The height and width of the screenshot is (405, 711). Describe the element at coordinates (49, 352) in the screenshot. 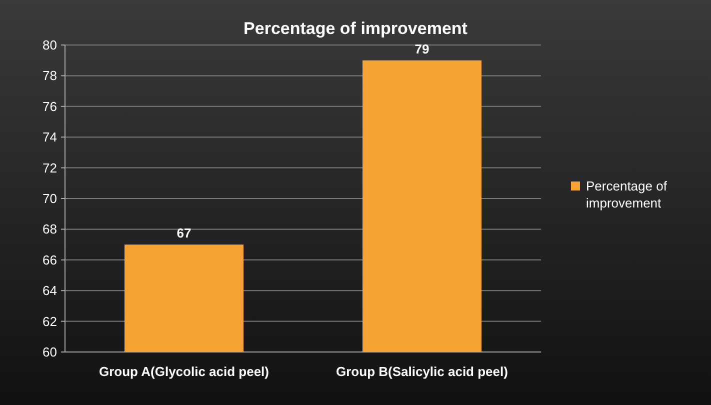

I see `y-tick-label: 60` at that location.